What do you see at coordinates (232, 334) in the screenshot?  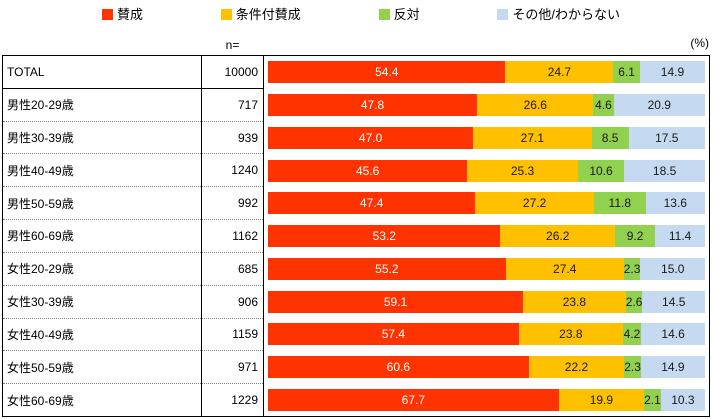 I see `sample-size-value: 1159` at bounding box center [232, 334].